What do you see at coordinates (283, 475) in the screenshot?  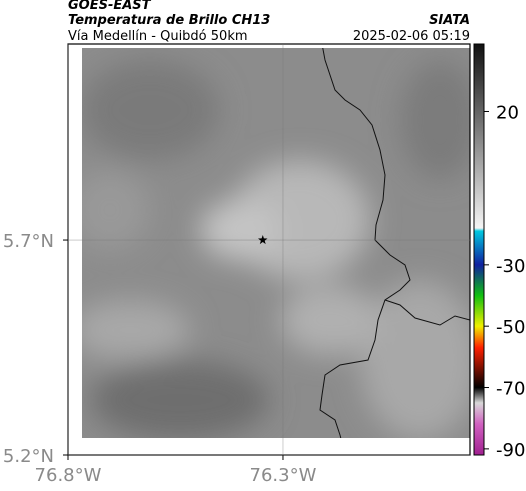 I see `x-tick-label: 76.3°W` at bounding box center [283, 475].